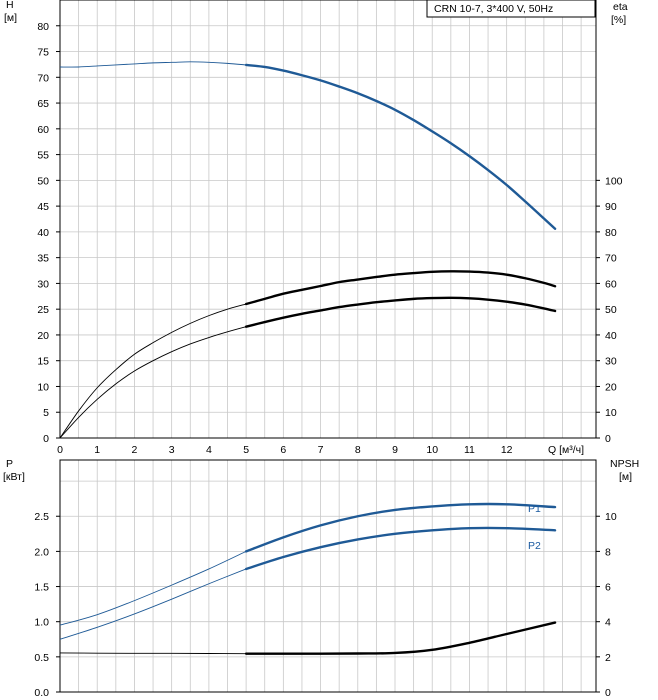 This screenshot has height=700, width=658. Describe the element at coordinates (614, 181) in the screenshot. I see `eta-tick-label: 100` at that location.